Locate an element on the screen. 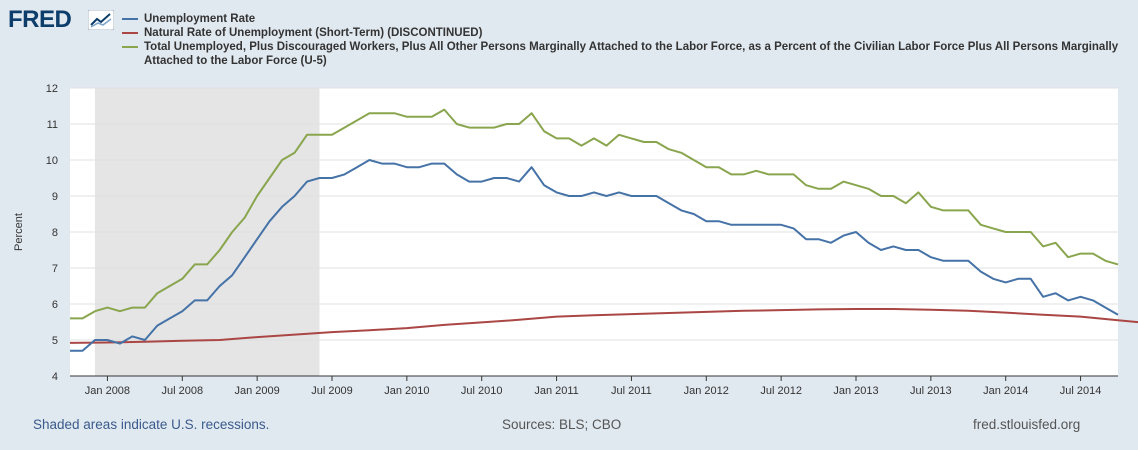 The width and height of the screenshot is (1138, 450). series-line-natural-rate is located at coordinates (603, 326).